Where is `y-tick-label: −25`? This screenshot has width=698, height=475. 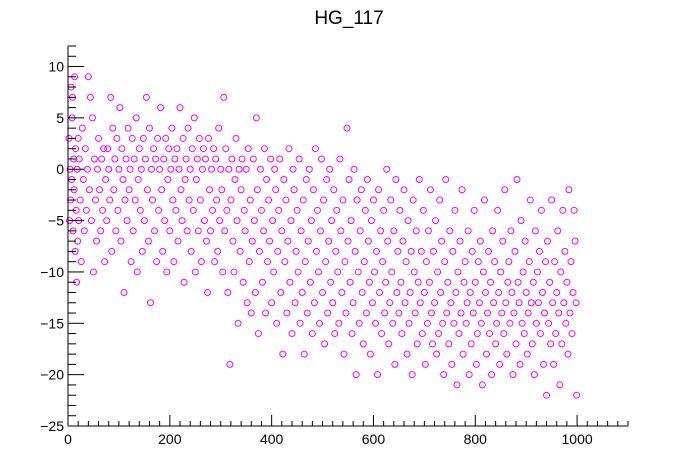
y-tick-label: −25 is located at coordinates (52, 426).